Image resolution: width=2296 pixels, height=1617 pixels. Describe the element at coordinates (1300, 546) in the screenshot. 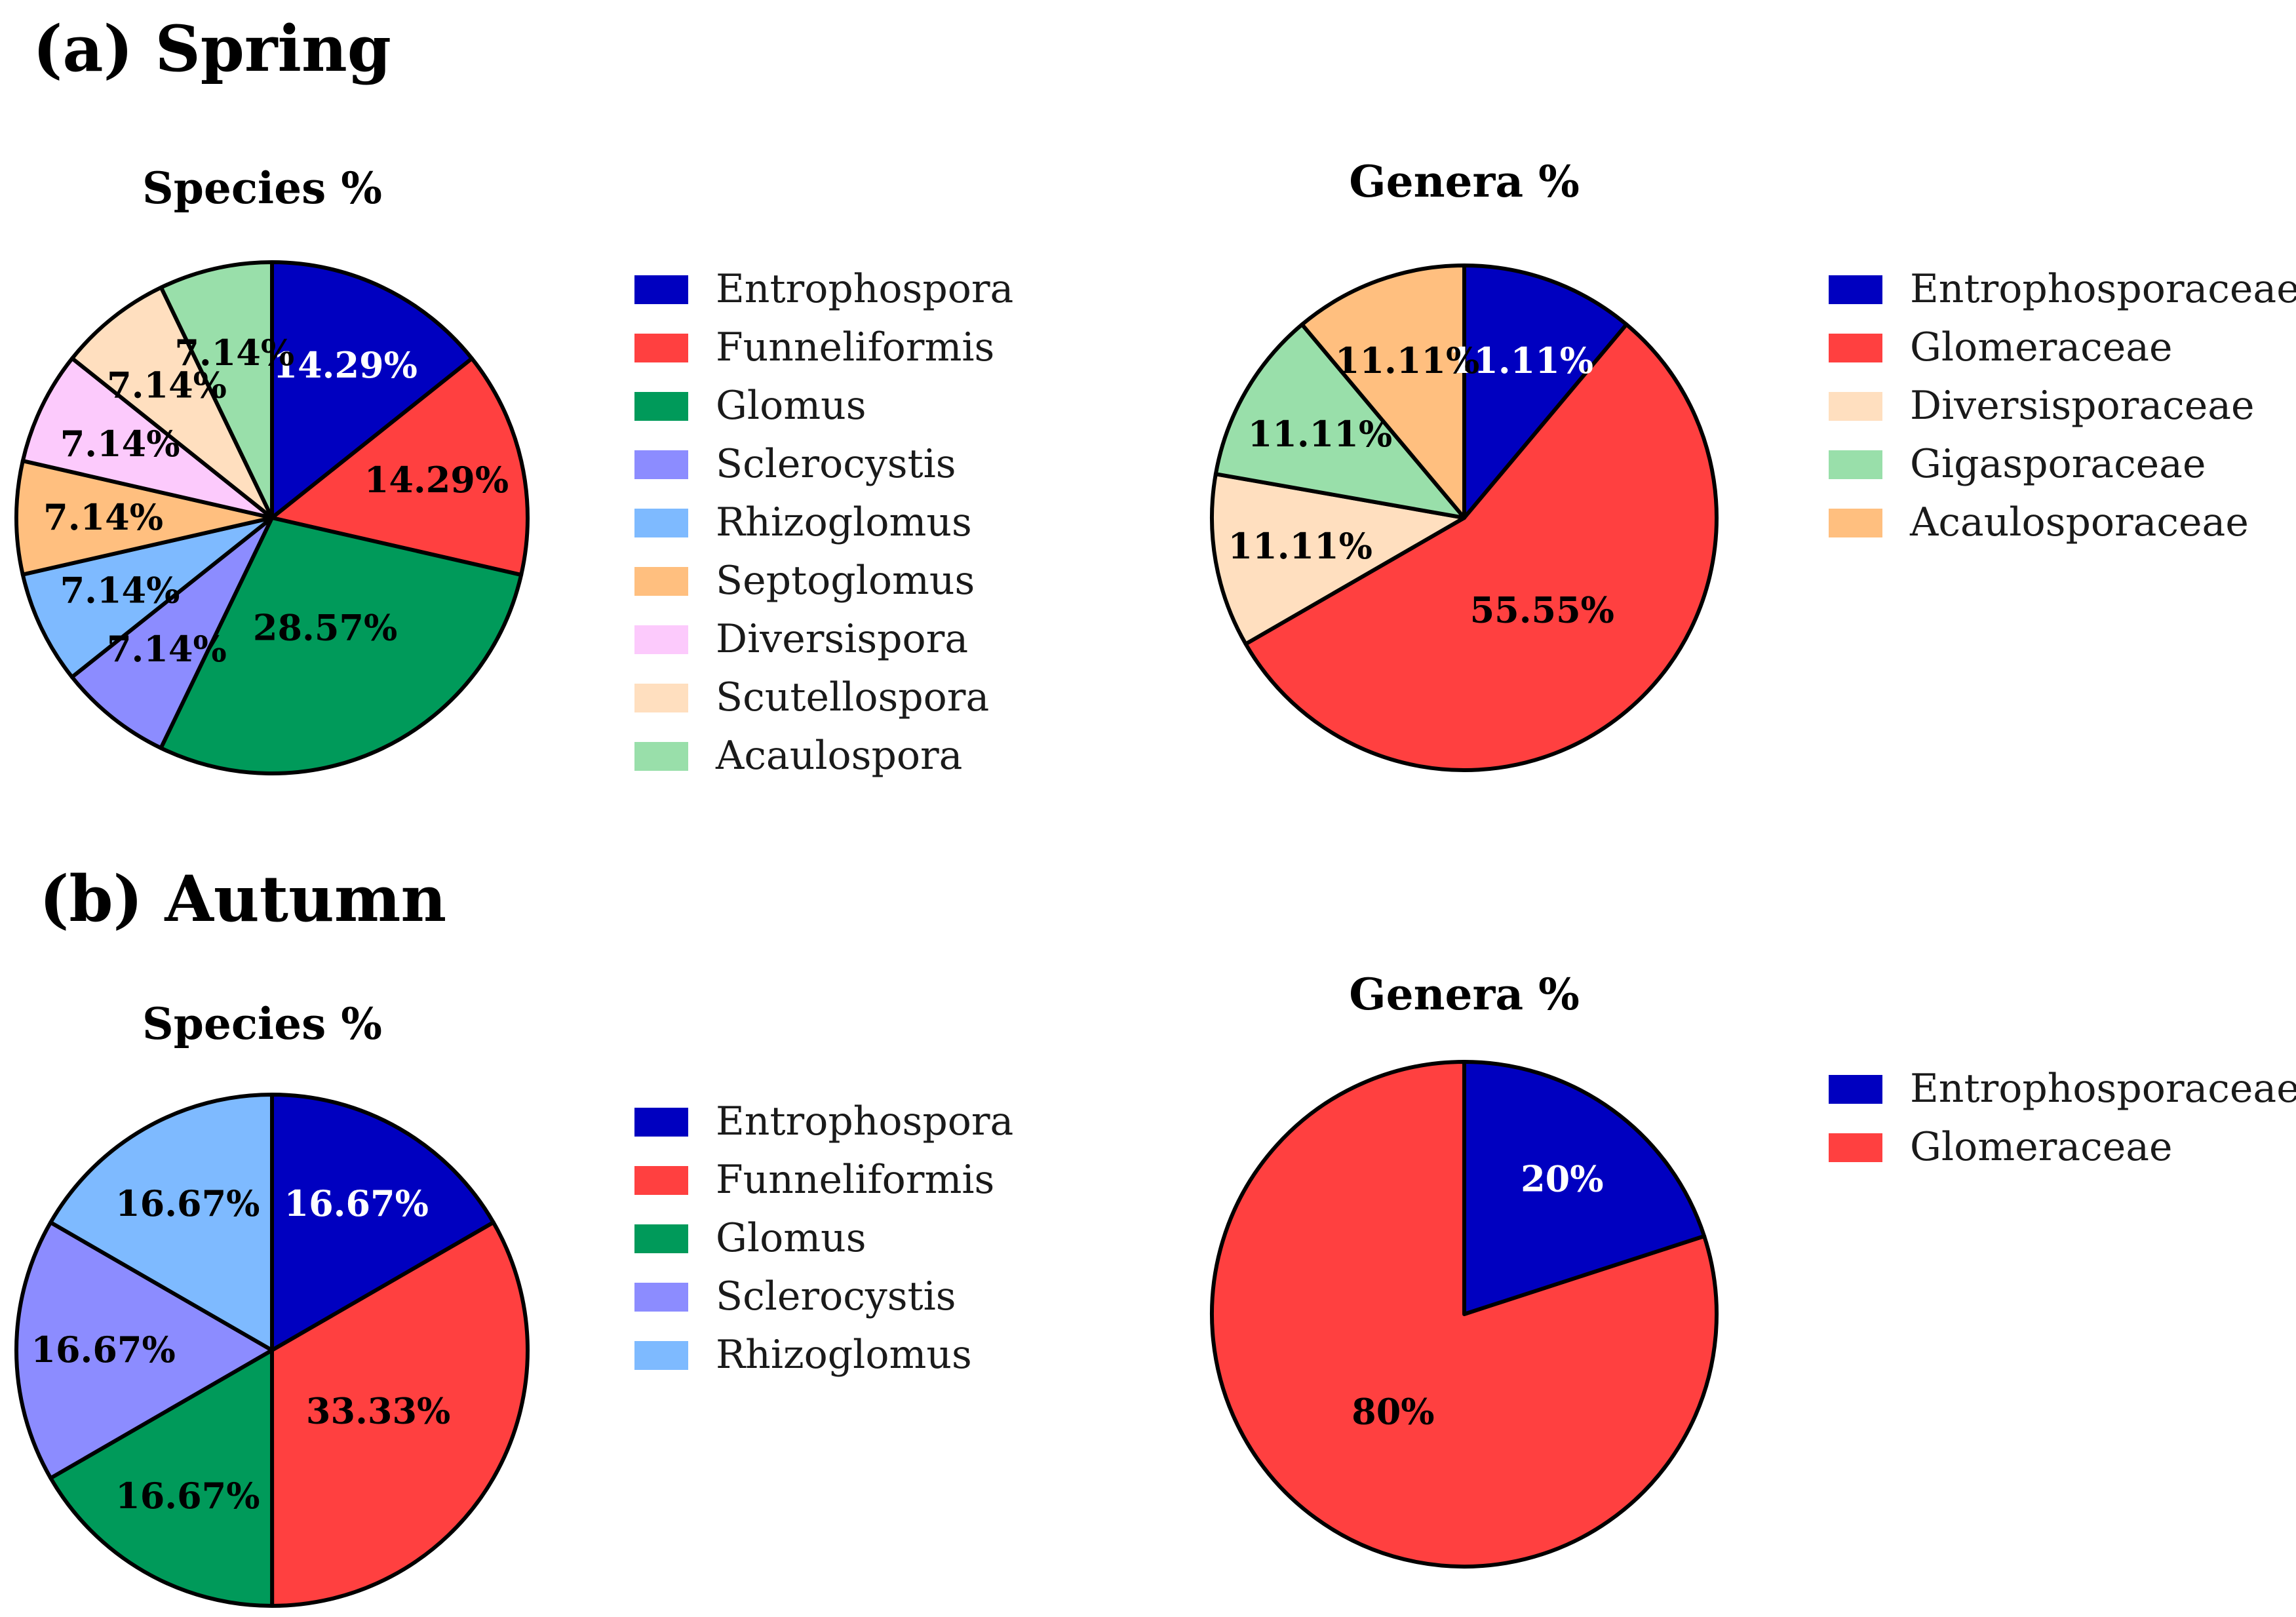

I see `slice-label-diversisporaceae: 11.11%` at that location.